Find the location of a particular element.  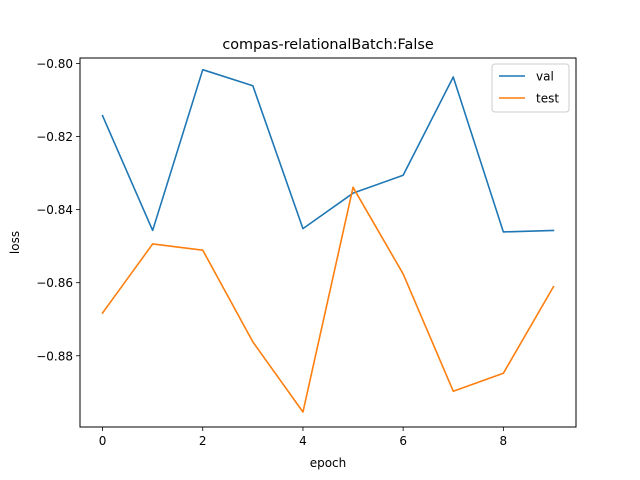

y-axis-label: loss is located at coordinates (15, 242).